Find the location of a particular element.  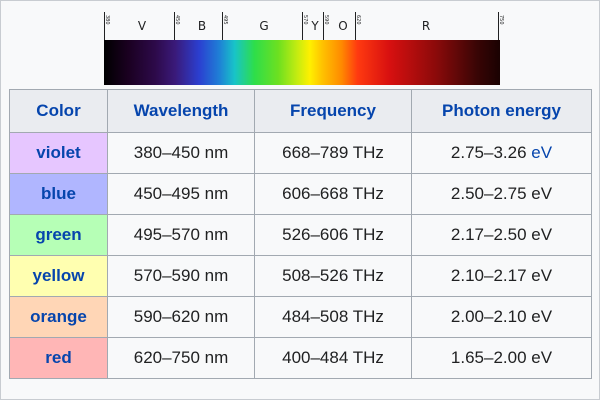

table-row: blue 450–495 nm 606–668 THz 2.50–2.75 eV is located at coordinates (300, 194).